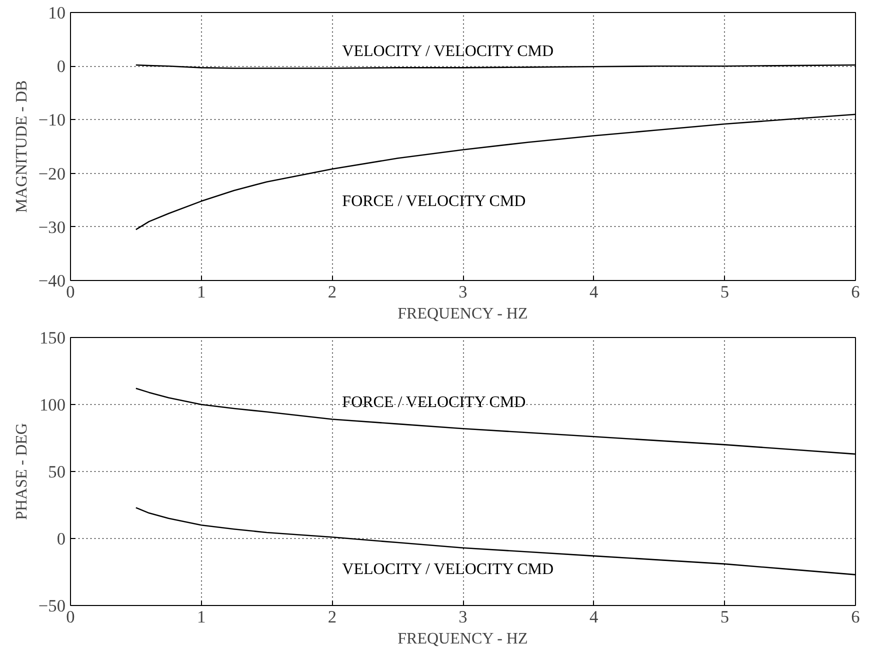 The image size is (896, 660). What do you see at coordinates (52, 174) in the screenshot?
I see `y-tick-label: −20` at bounding box center [52, 174].